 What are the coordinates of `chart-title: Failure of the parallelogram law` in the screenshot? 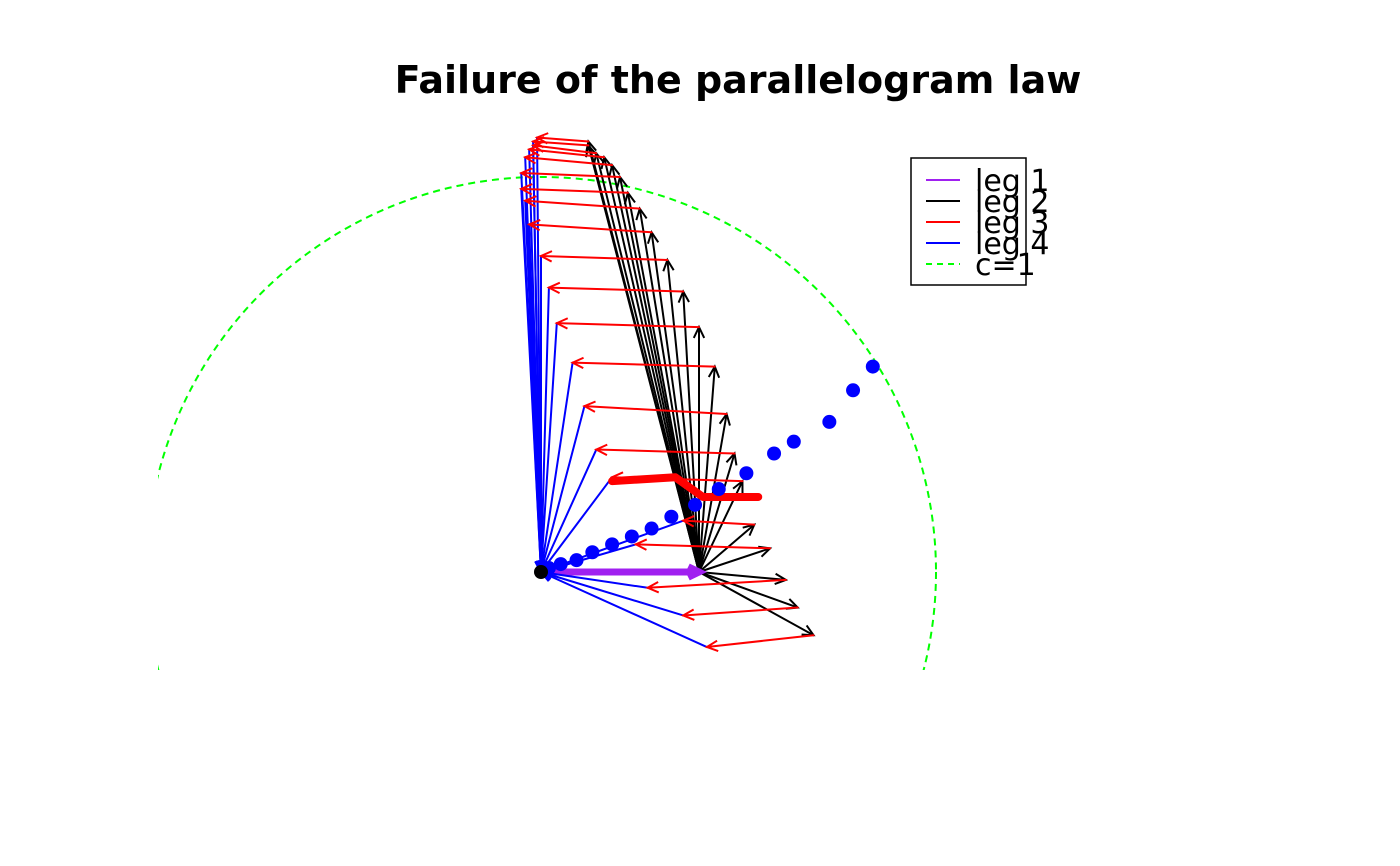 It's located at (738, 80).